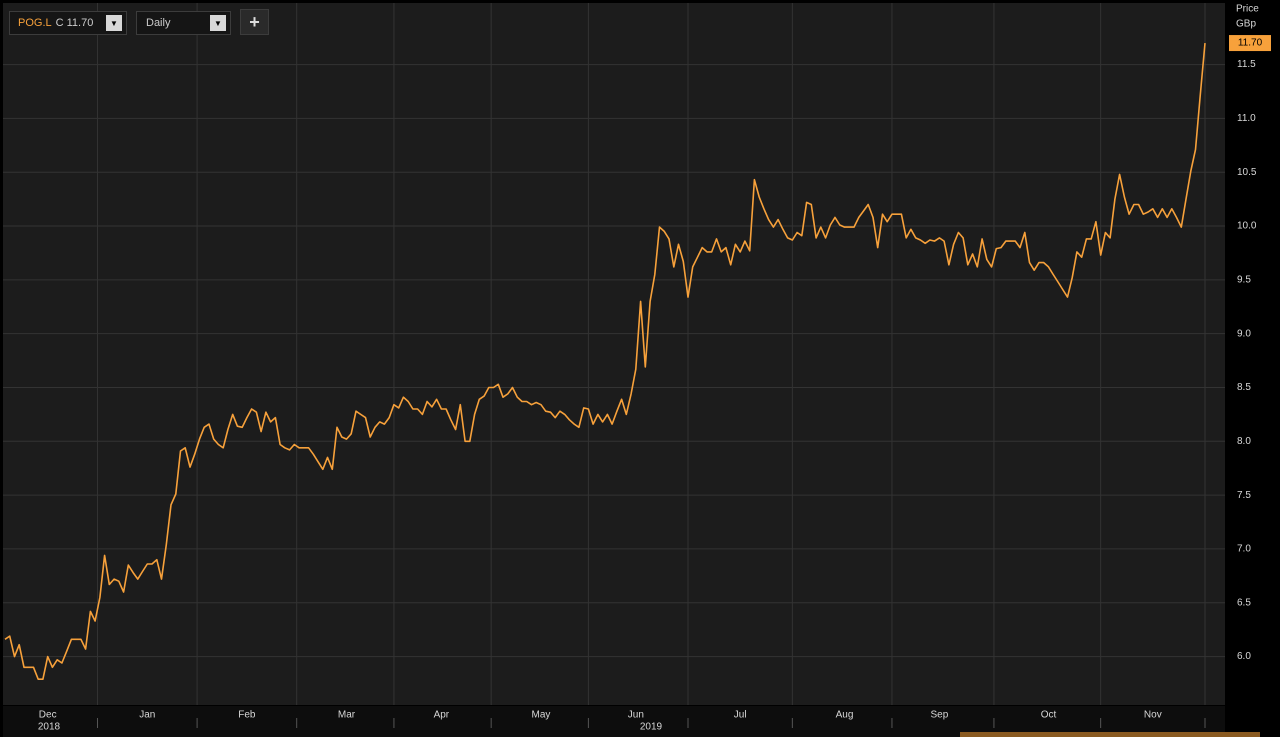  What do you see at coordinates (1246, 118) in the screenshot?
I see `y-tick-label: 11.0` at bounding box center [1246, 118].